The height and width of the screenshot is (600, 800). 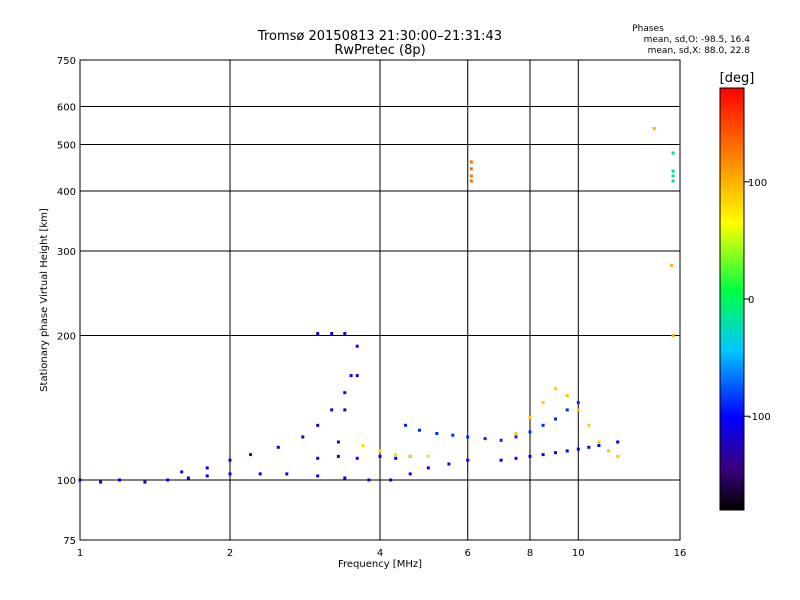 What do you see at coordinates (379, 50) in the screenshot?
I see `chart-subtitle: RwPretec (8p)` at bounding box center [379, 50].